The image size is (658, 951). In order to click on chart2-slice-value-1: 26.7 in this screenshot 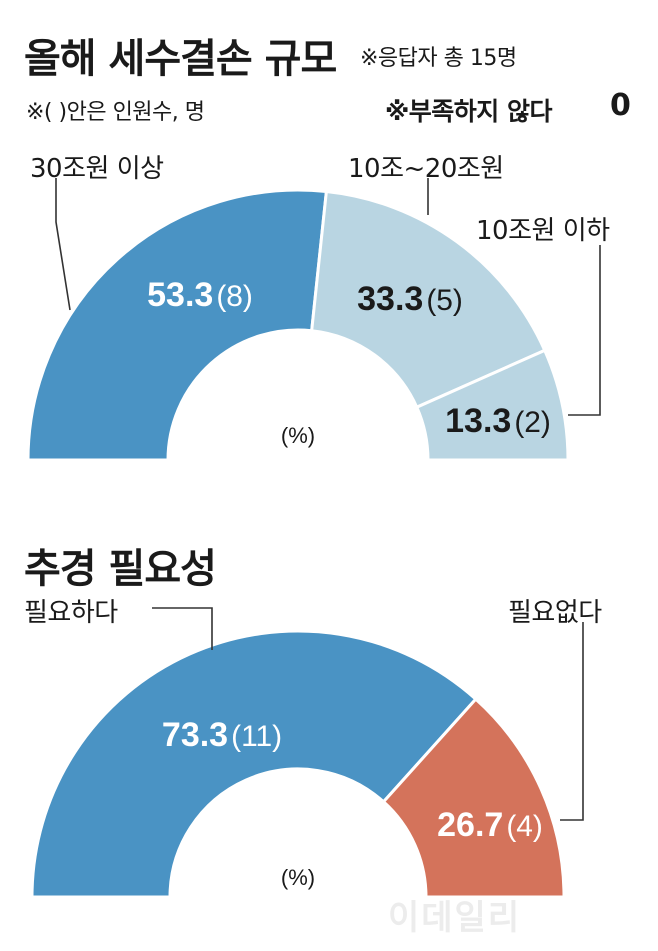, I will do `click(470, 825)`.